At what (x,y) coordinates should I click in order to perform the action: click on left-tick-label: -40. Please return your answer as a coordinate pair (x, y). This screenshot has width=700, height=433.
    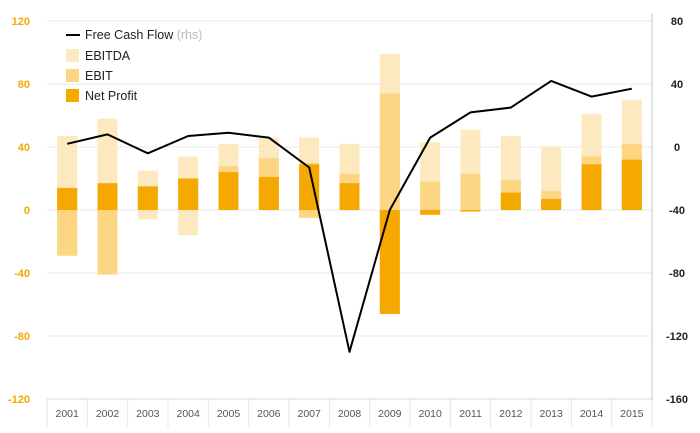
    Looking at the image, I should click on (22, 274).